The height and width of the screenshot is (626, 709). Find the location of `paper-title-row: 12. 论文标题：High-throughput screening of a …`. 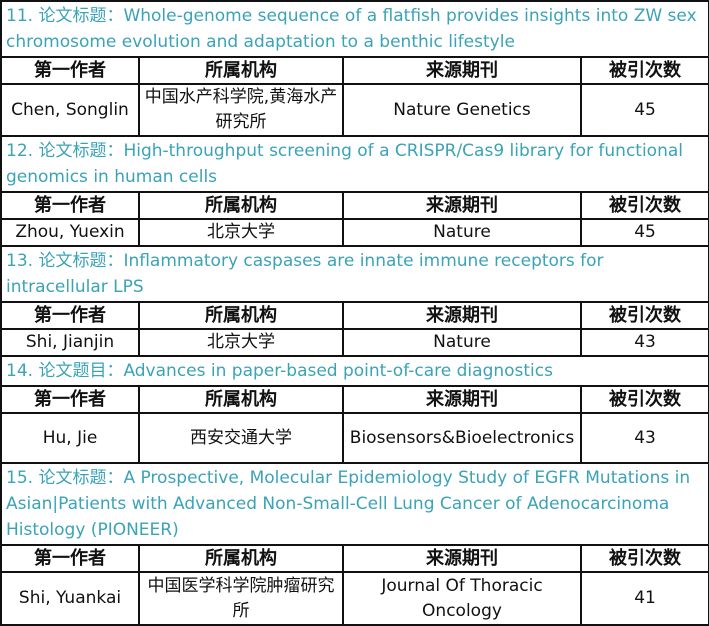

paper-title-row: 12. 论文标题：High-throughput screening of a … is located at coordinates (354, 164).